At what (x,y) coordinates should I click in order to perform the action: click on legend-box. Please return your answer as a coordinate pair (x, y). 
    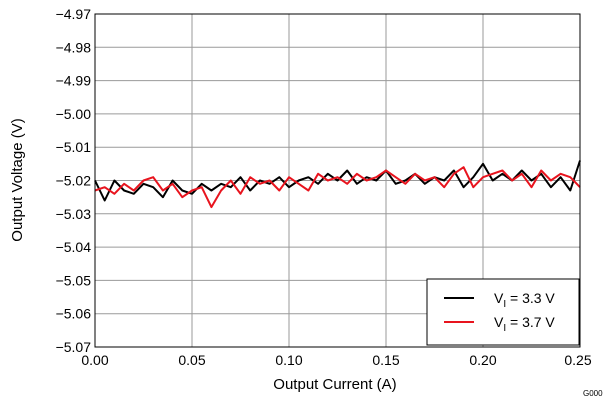
    Looking at the image, I should click on (503, 312).